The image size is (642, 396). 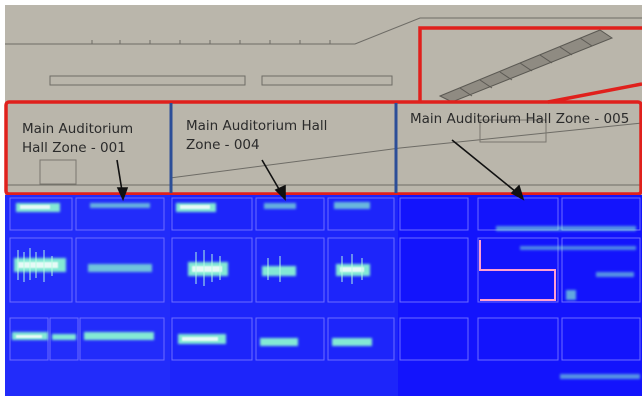 What do you see at coordinates (147, 80) in the screenshot?
I see `seating-rail-left` at bounding box center [147, 80].